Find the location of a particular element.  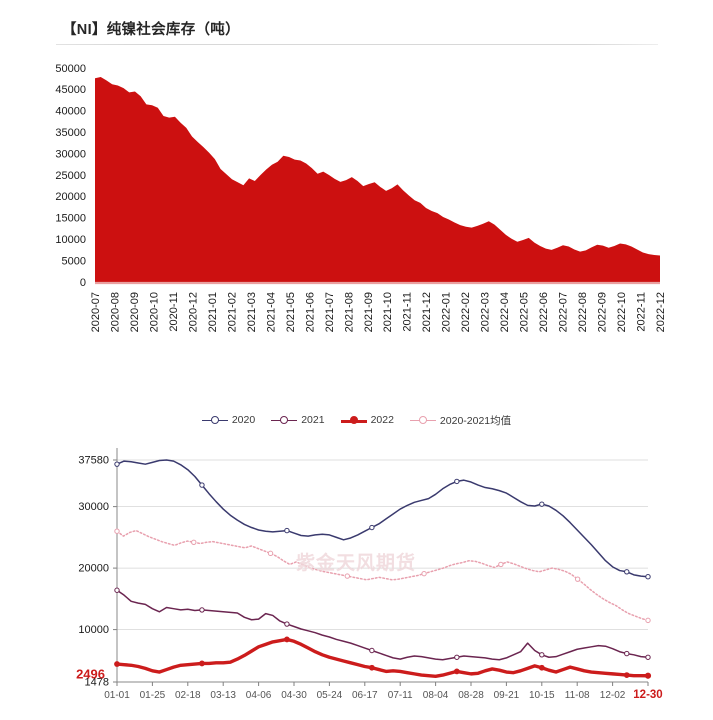

legend-label: 2021 is located at coordinates (313, 420).